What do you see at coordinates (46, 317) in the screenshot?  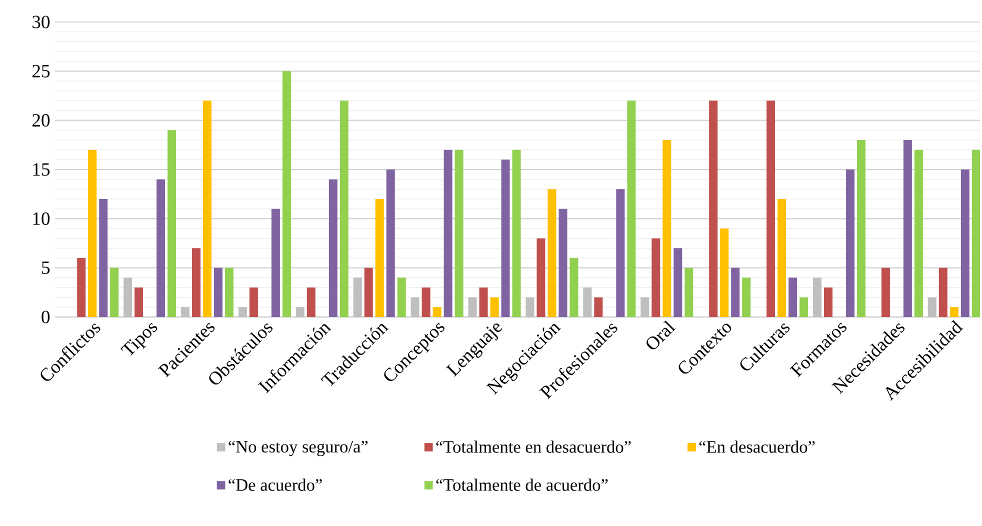 I see `y-tick-label: 0` at bounding box center [46, 317].